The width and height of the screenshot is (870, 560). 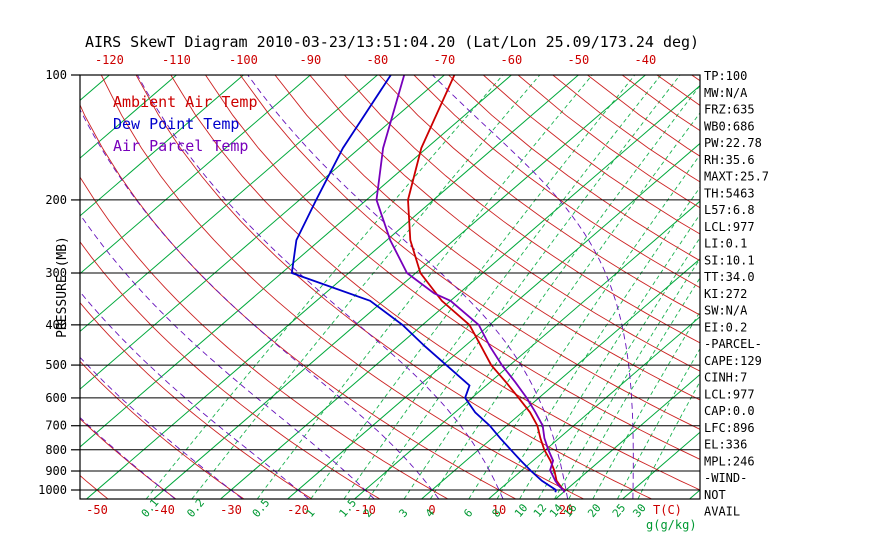 What do you see at coordinates (729, 210) in the screenshot?
I see `stat-line: L57:6.8` at bounding box center [729, 210].